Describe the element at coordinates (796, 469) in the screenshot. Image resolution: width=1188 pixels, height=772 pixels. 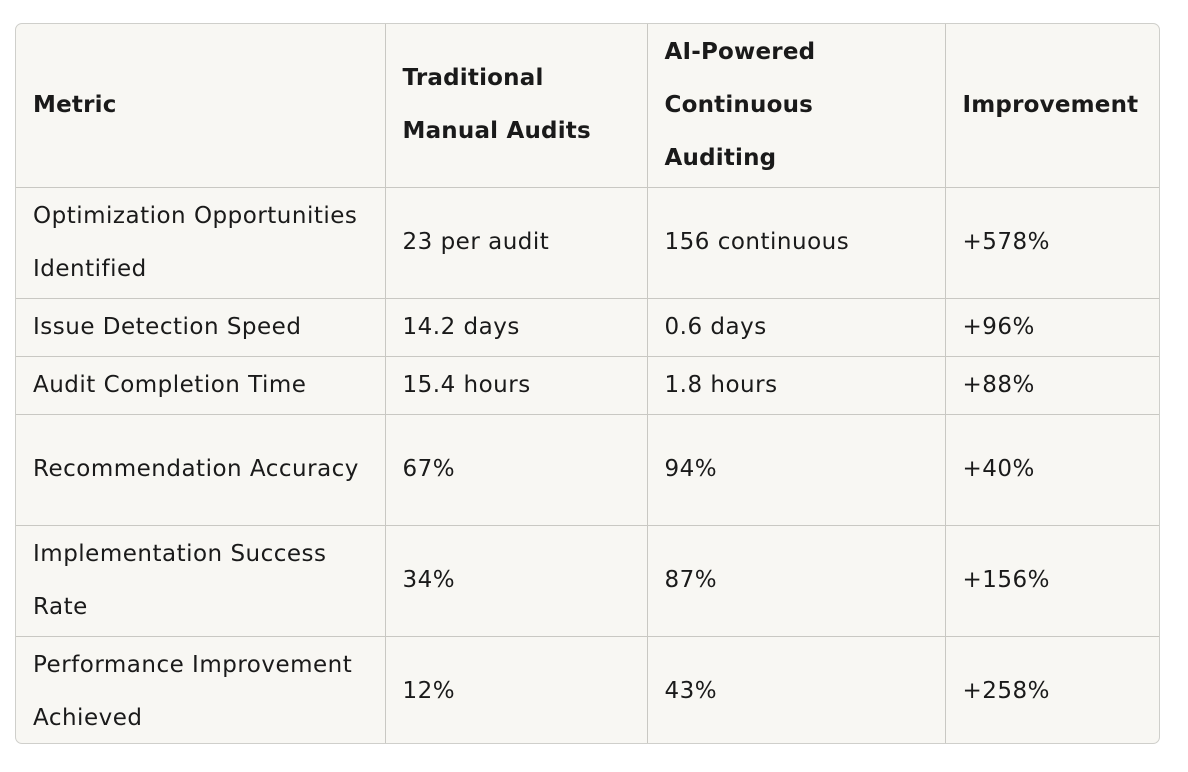
I see `cell-ai-powered: 94%` at that location.